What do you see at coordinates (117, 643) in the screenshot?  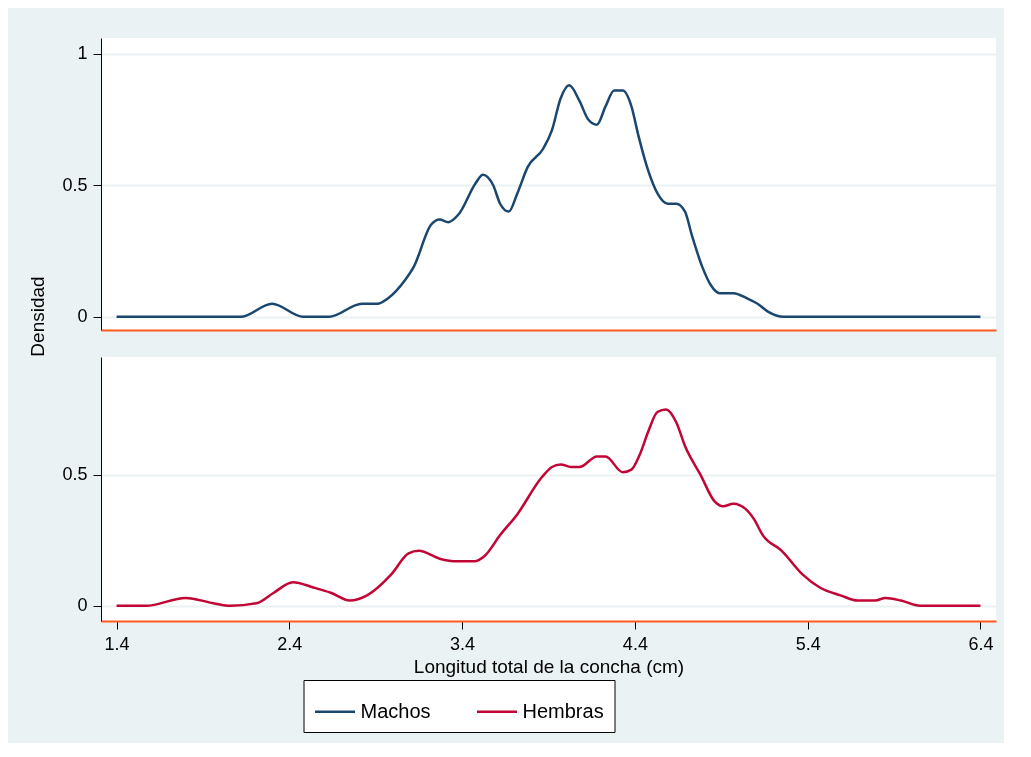 I see `x-tick-label: 1.4` at bounding box center [117, 643].